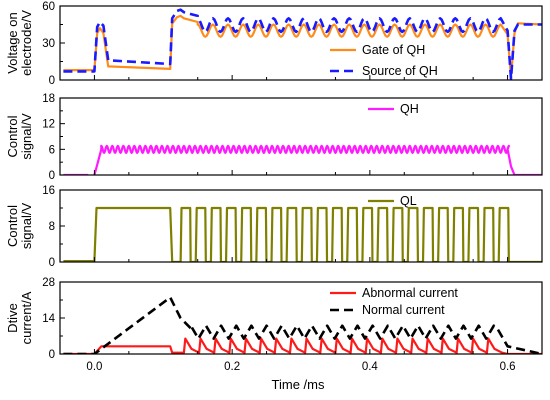 Image resolution: width=550 pixels, height=400 pixels. What do you see at coordinates (393, 50) in the screenshot?
I see `legend-label-1: Gate of QH` at bounding box center [393, 50].